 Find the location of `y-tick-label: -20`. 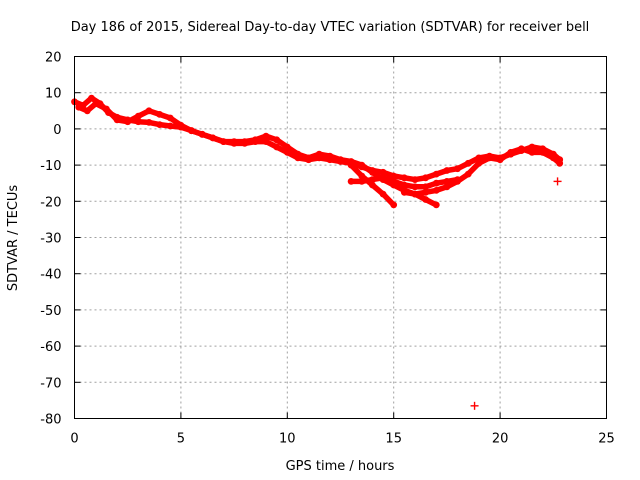

y-tick-label: -20 is located at coordinates (50, 202).